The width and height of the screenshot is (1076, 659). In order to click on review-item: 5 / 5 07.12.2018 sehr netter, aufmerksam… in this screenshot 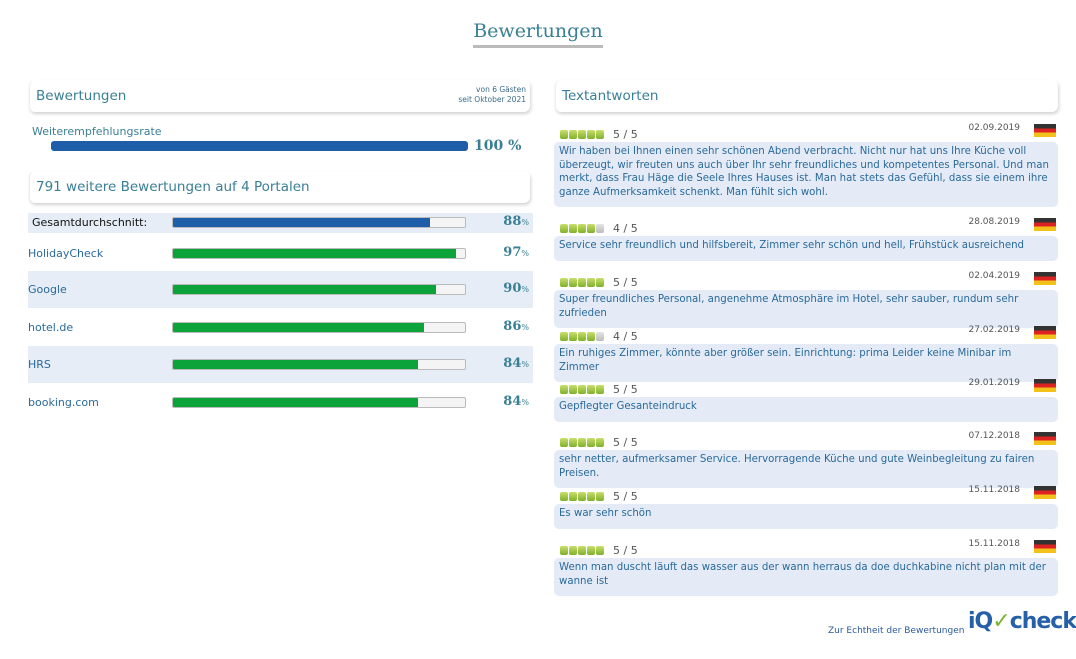, I will do `click(806, 459)`.